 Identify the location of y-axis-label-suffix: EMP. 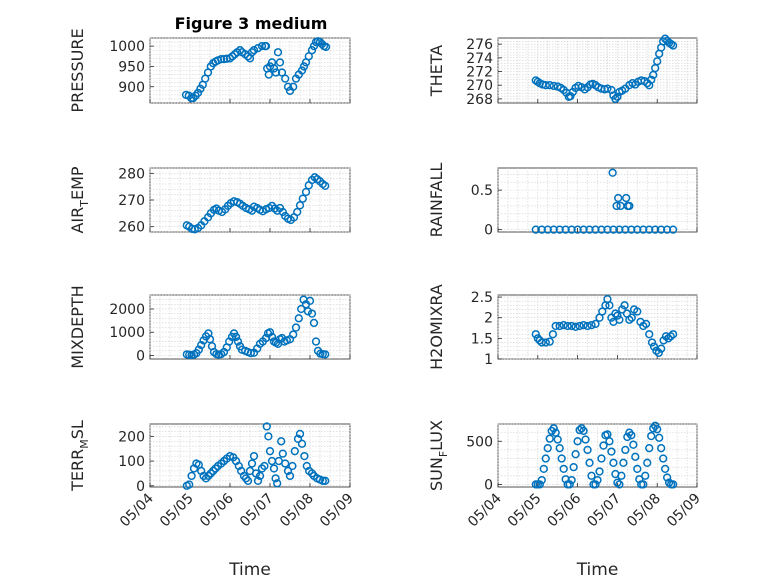
(77, 183).